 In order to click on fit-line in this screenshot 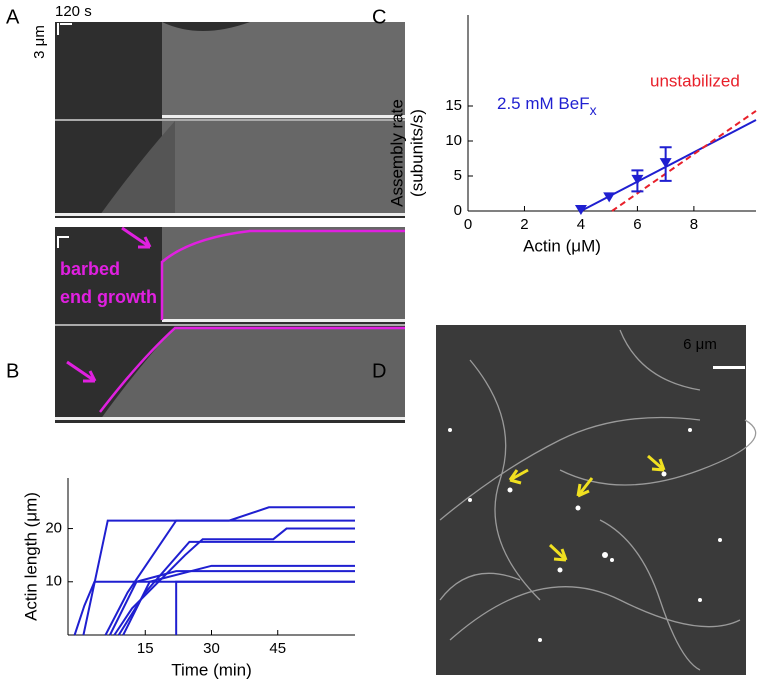, I will do `click(684, 161)`.